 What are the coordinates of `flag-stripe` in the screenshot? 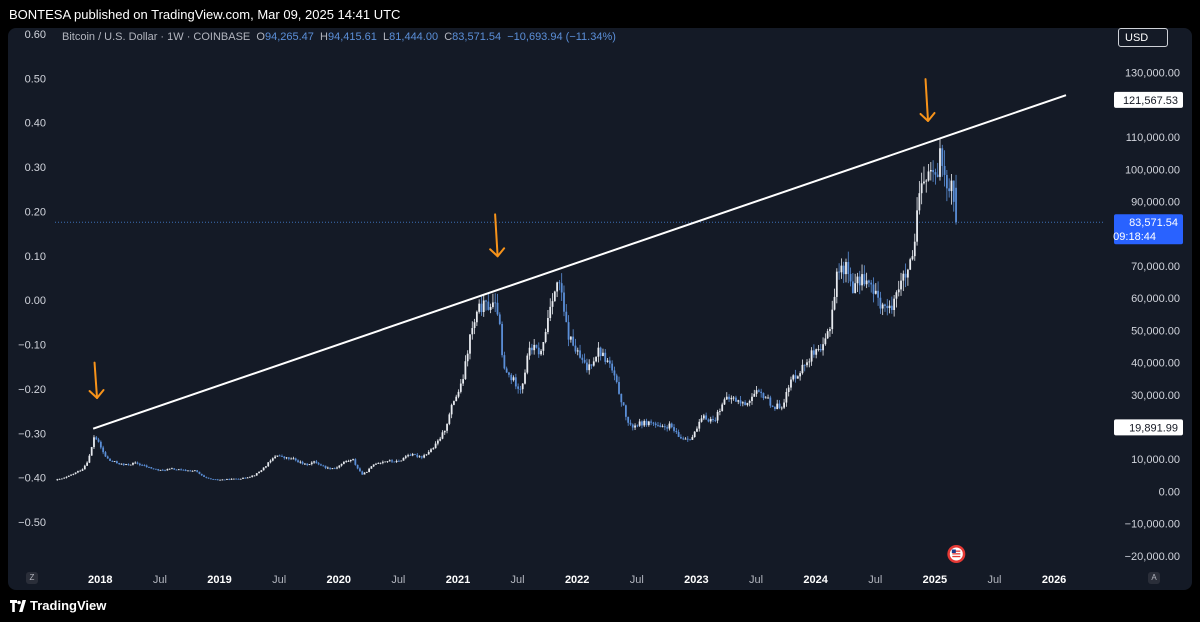 It's located at (956, 554).